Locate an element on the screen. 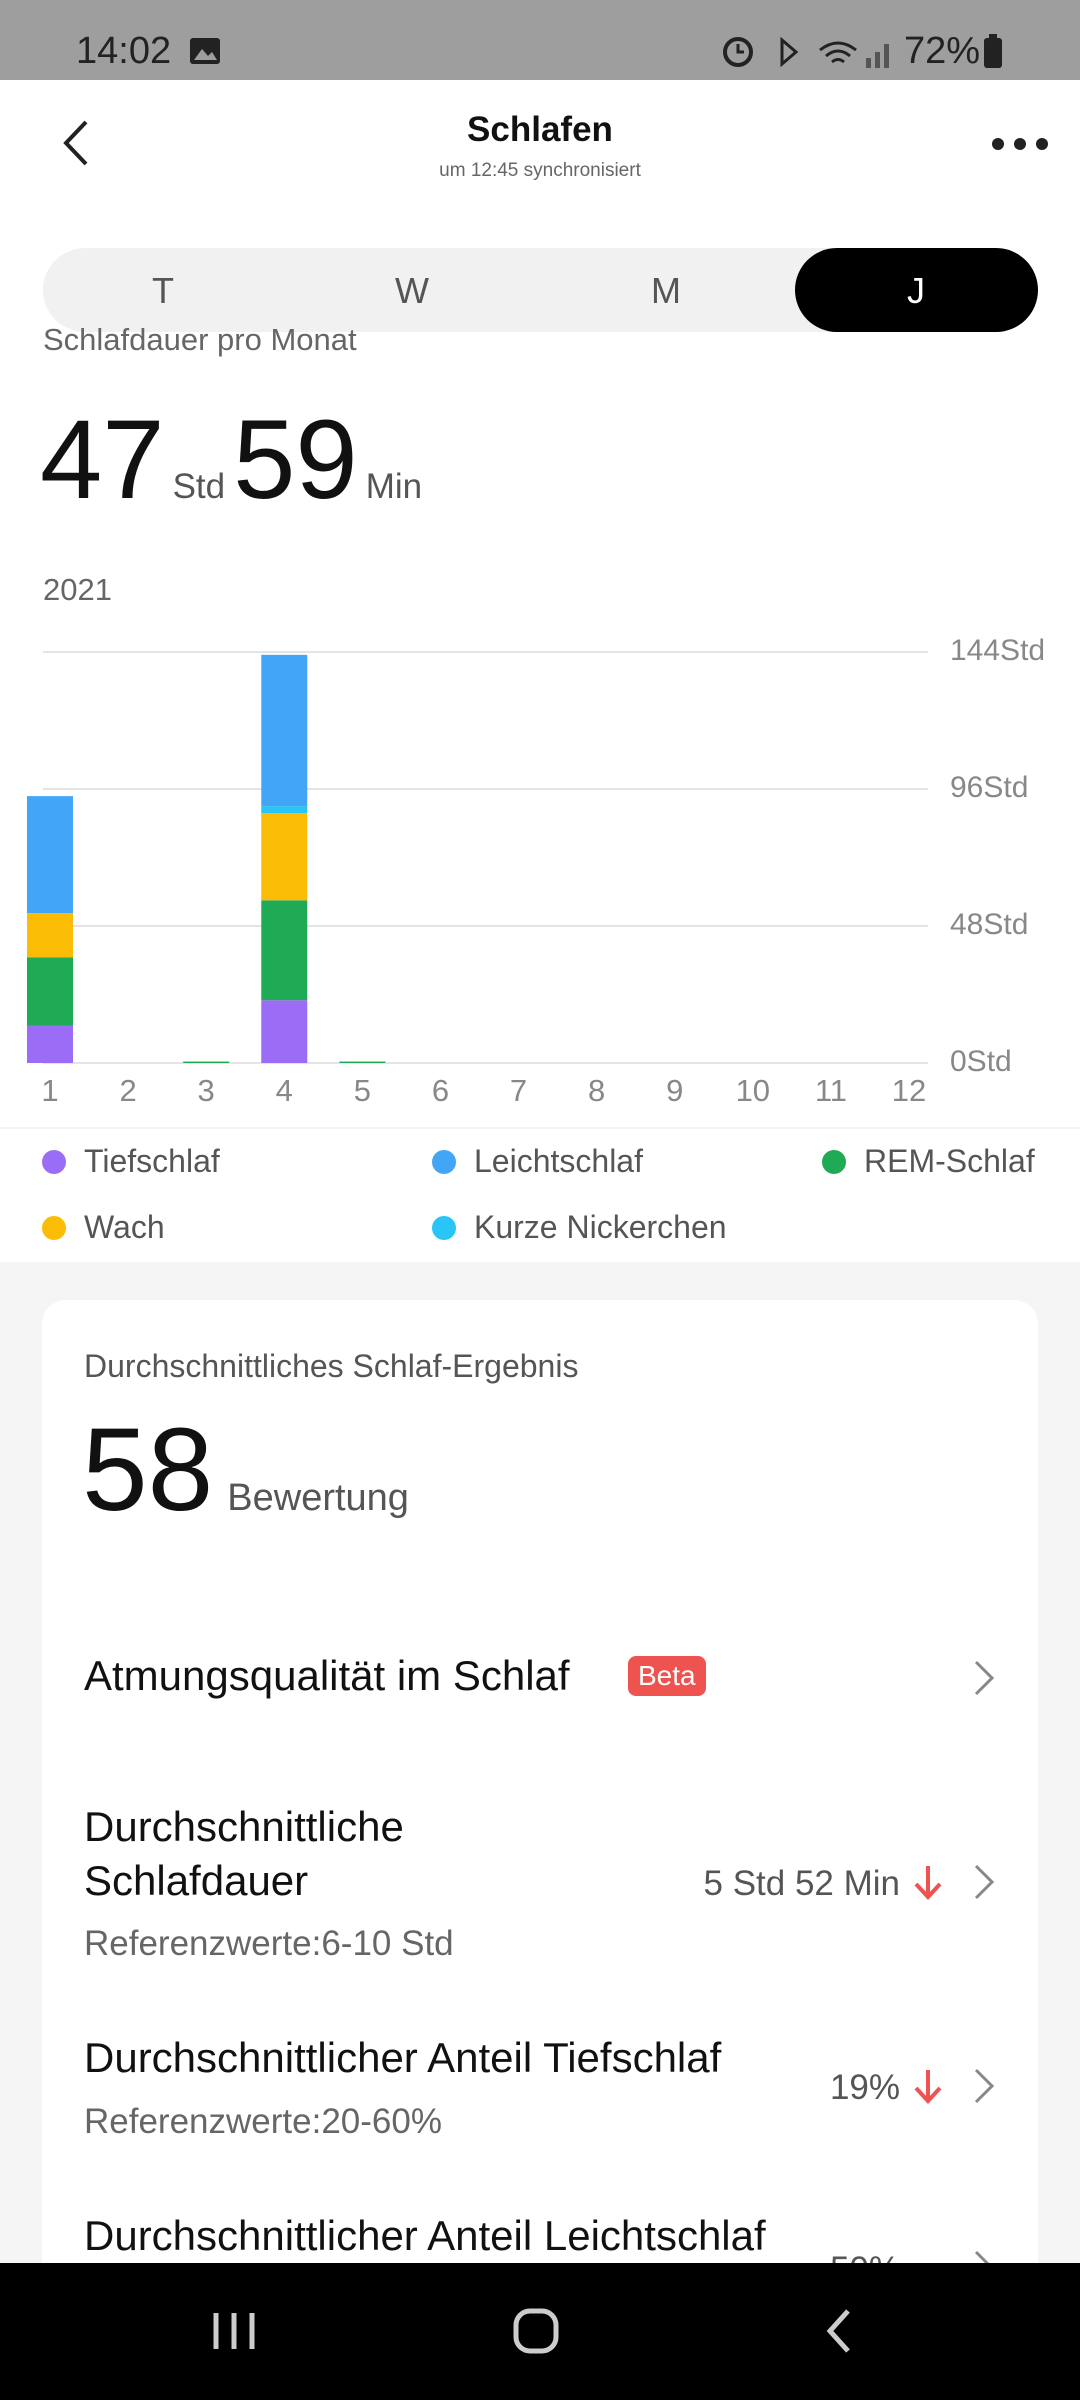 The height and width of the screenshot is (2400, 1080). tab: J is located at coordinates (916, 290).